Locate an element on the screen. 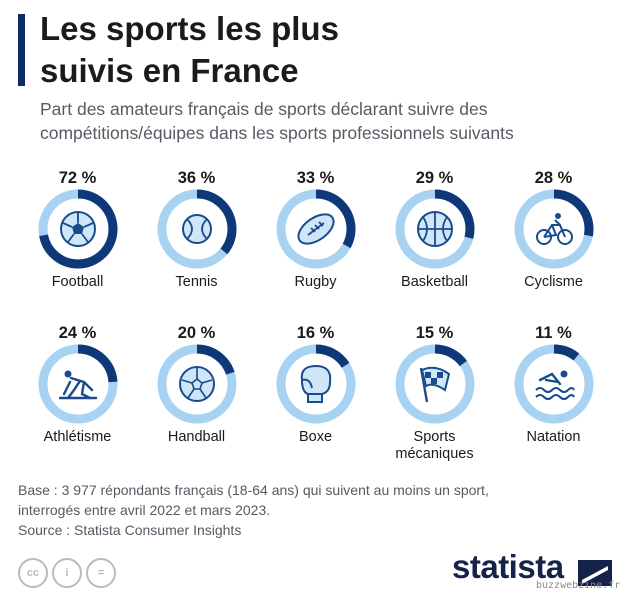  sport-item: 15 % Sports mécaniques is located at coordinates (434, 393).